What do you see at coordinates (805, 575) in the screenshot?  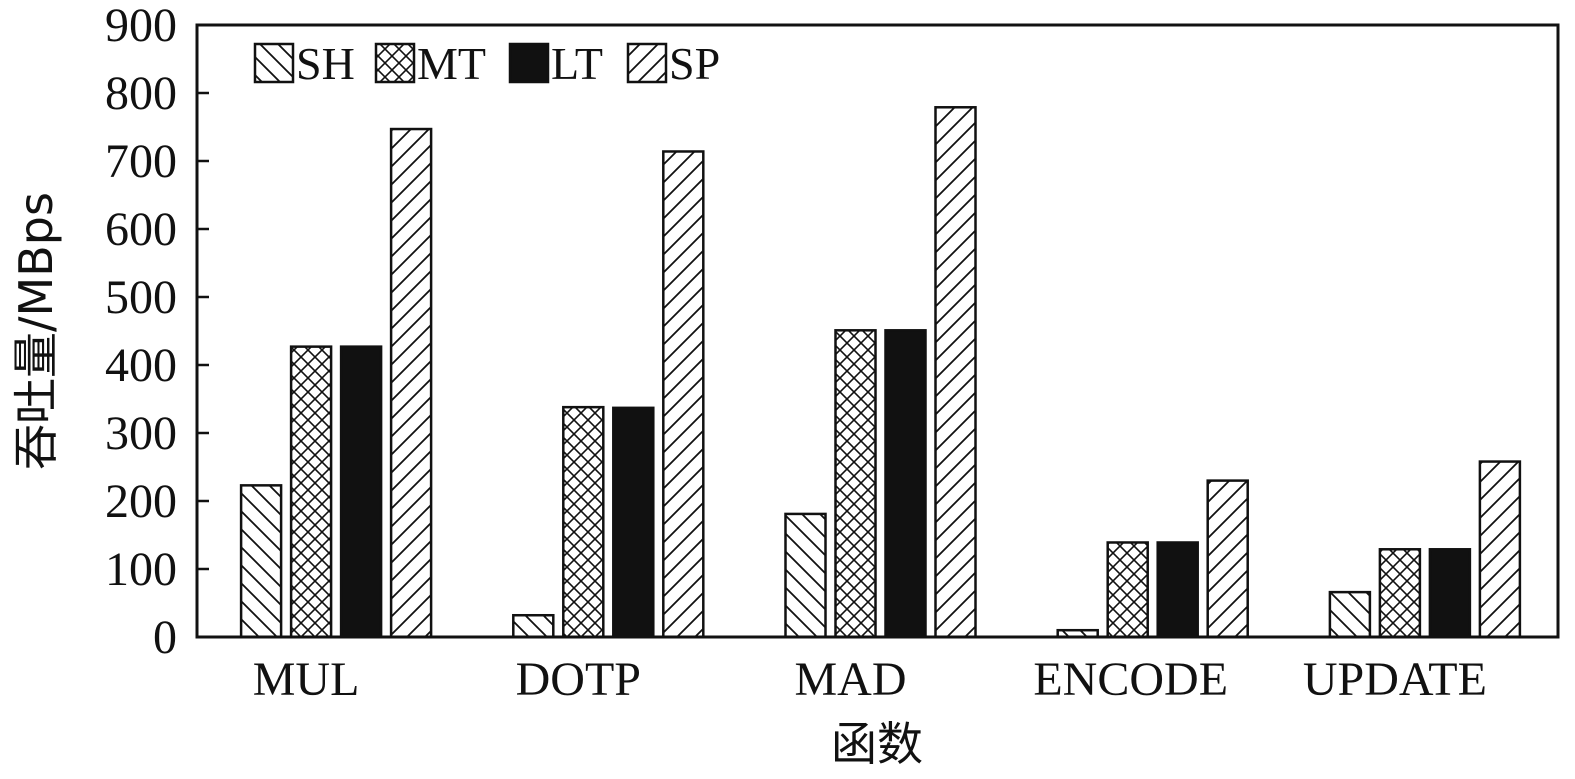 I see `bar-sh-mad` at bounding box center [805, 575].